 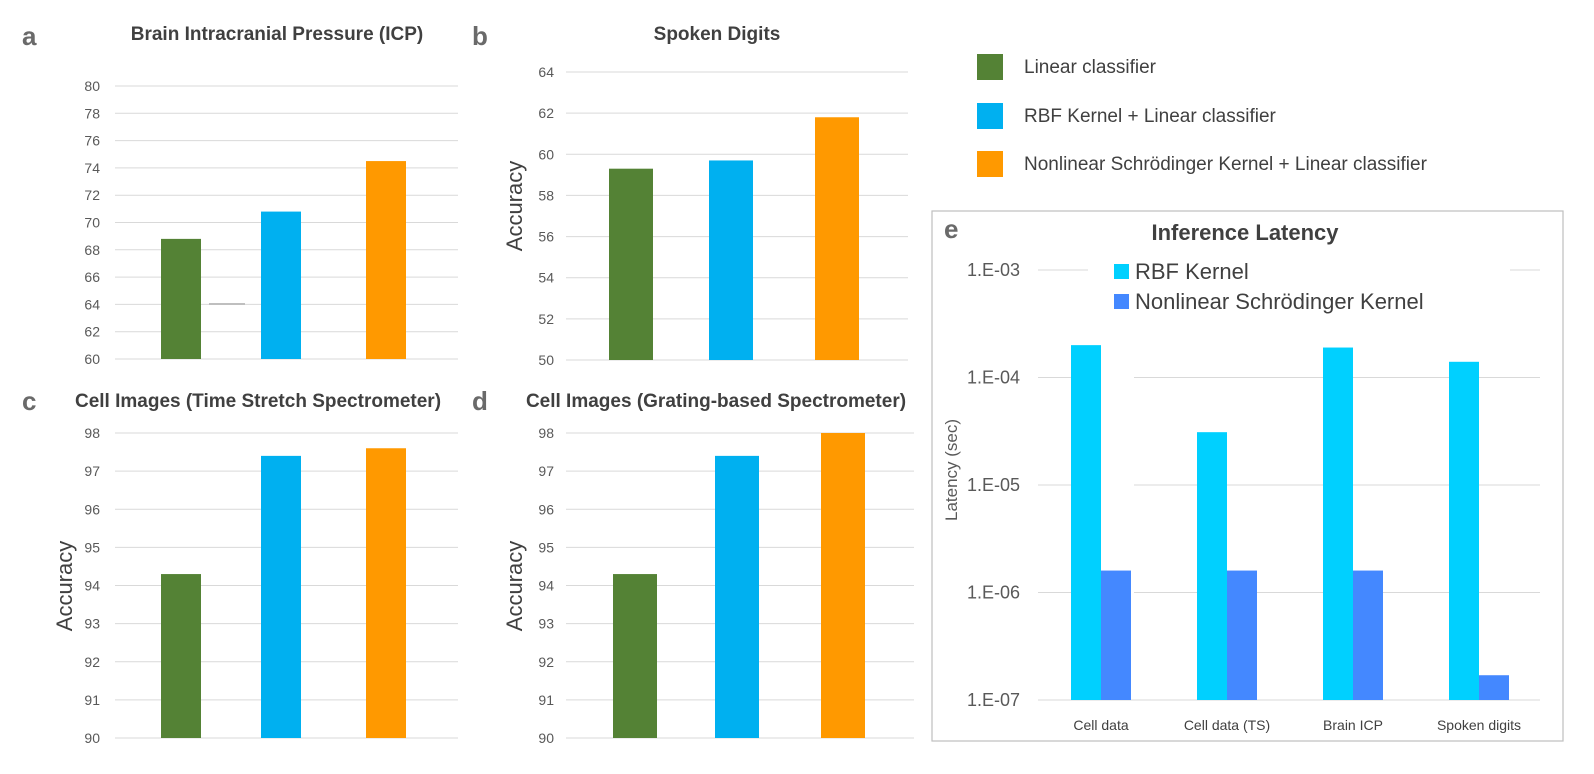 I want to click on panel-d-y-tick-label: 93, so click(x=546, y=624).